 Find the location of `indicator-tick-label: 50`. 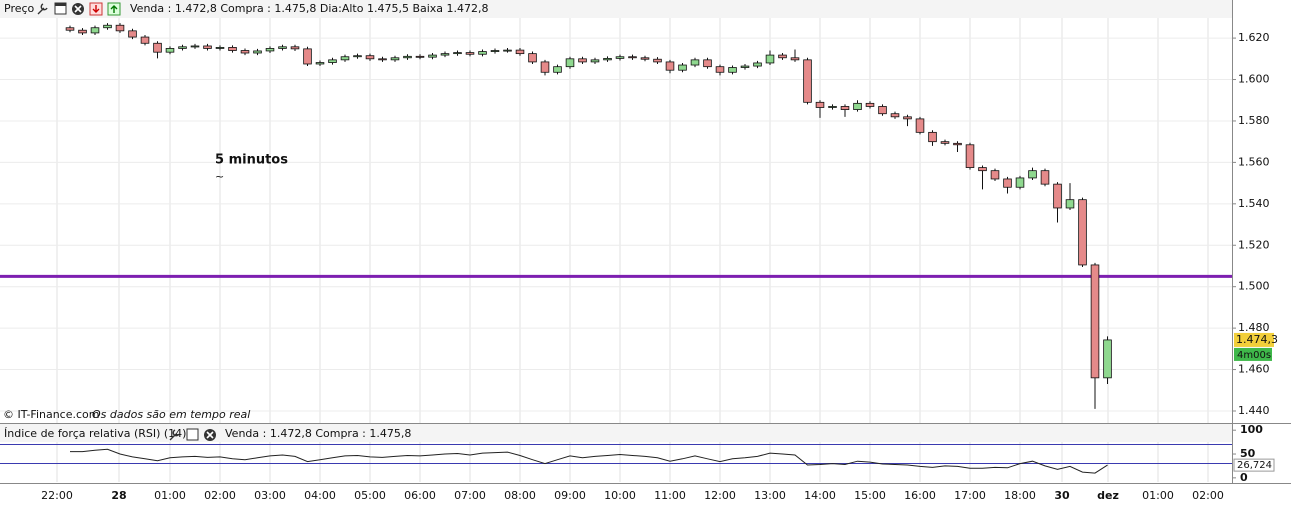

indicator-tick-label: 50 is located at coordinates (1248, 453).